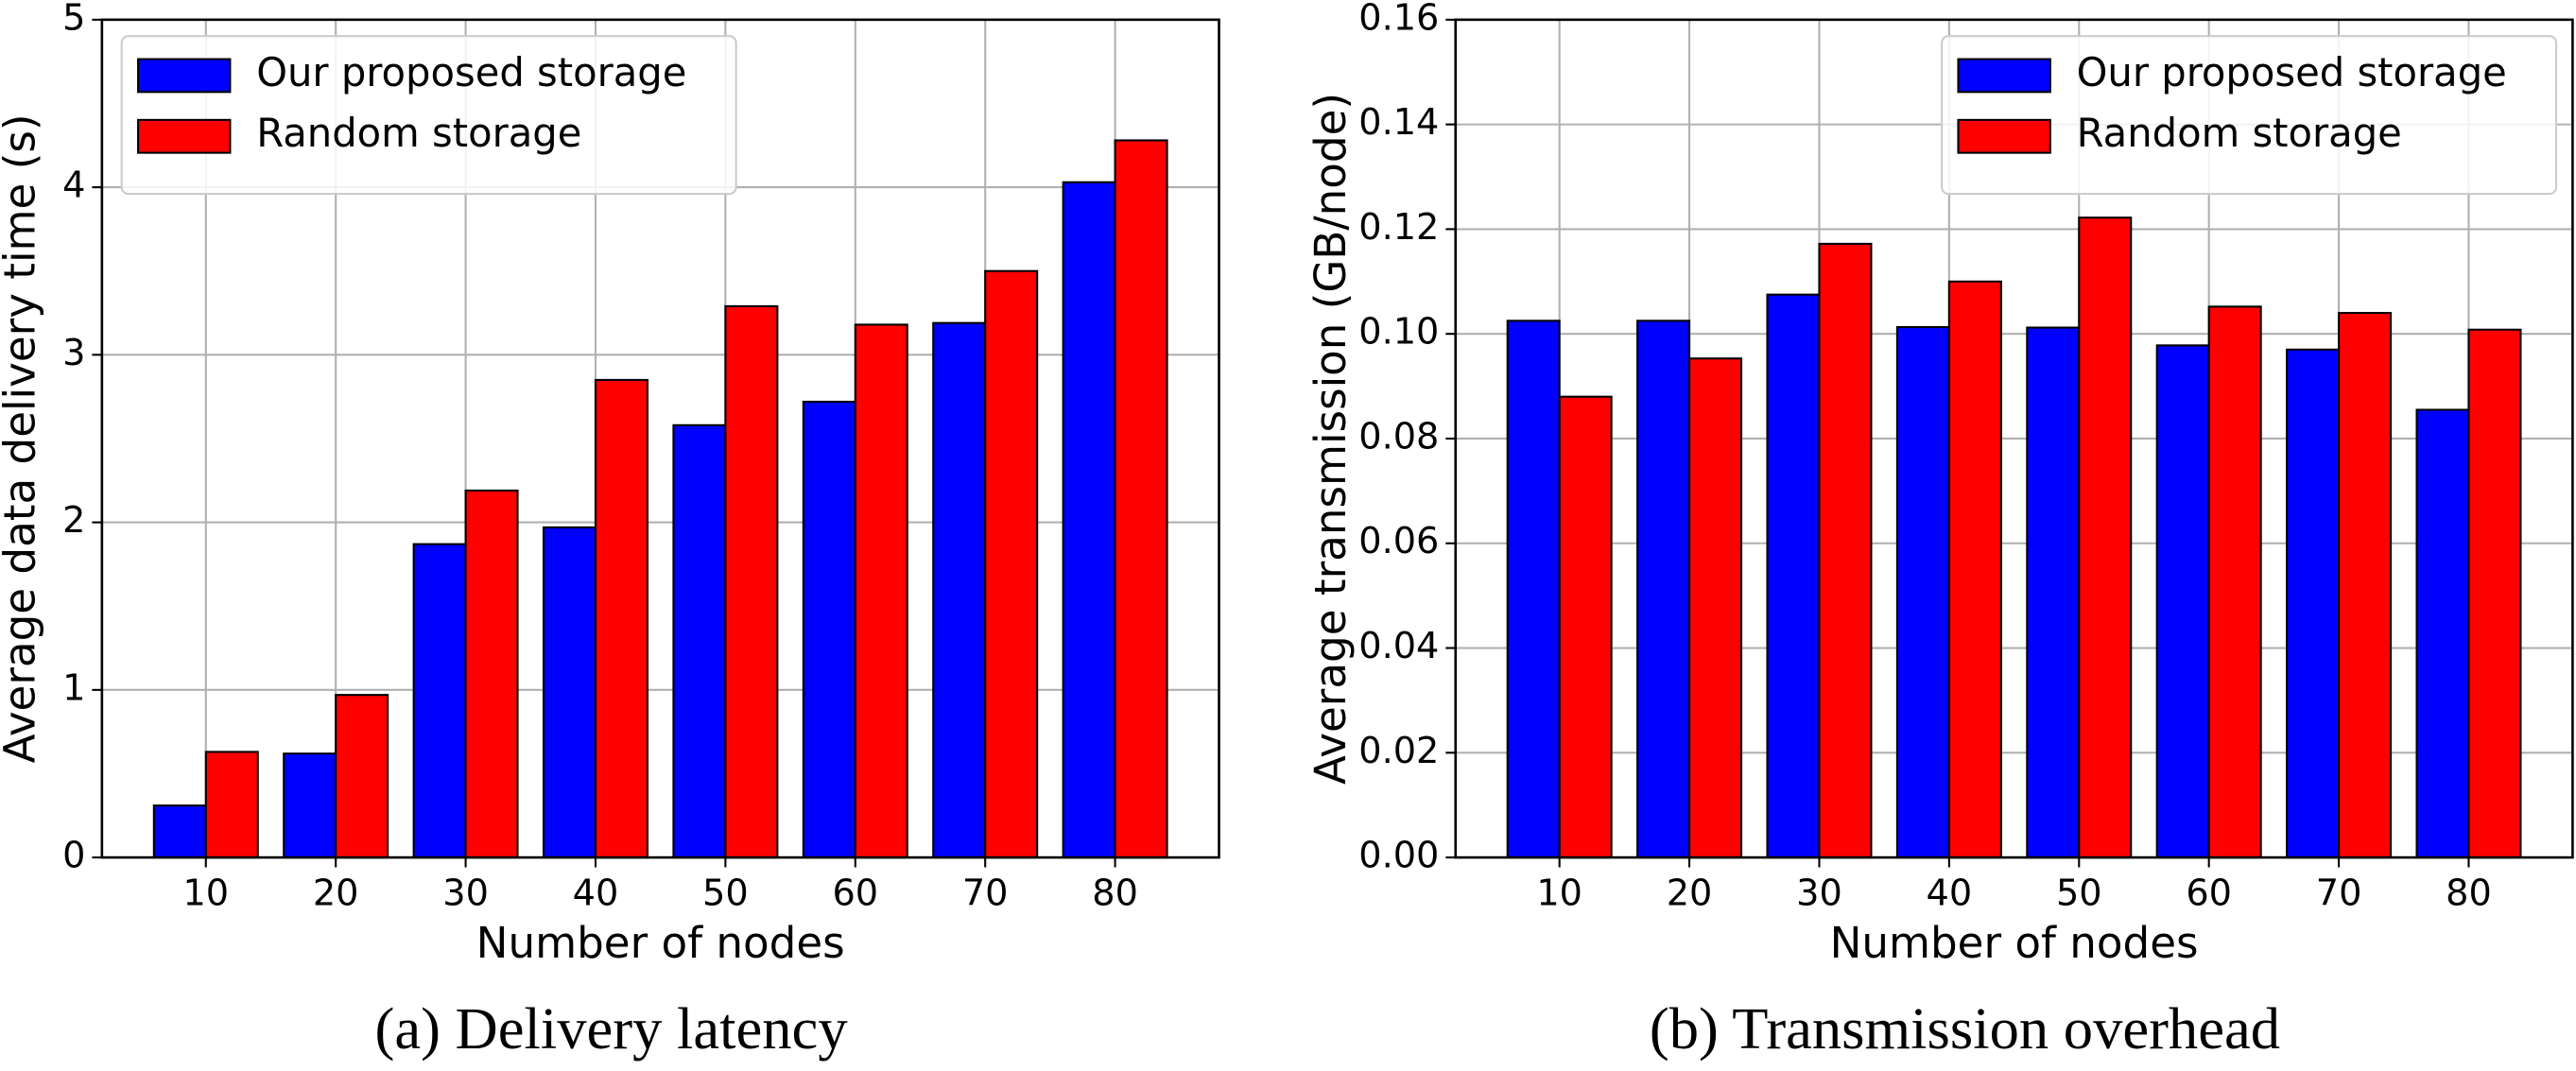 The width and height of the screenshot is (2576, 1071). Describe the element at coordinates (1398, 437) in the screenshot. I see `y-tick-label: 0.08` at that location.